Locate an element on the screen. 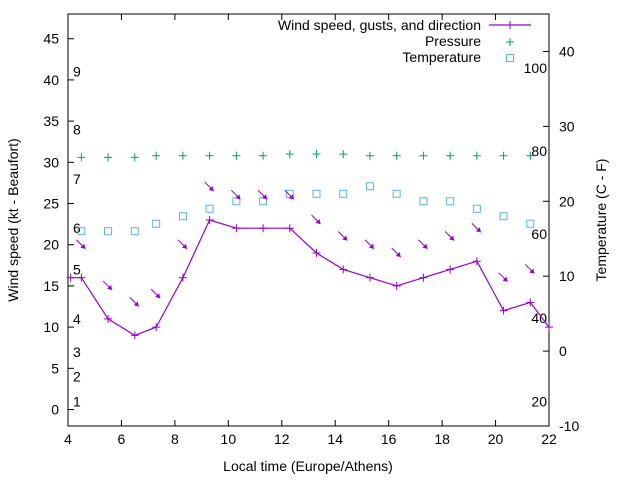 Image resolution: width=640 pixels, height=480 pixels. legend-sample-pressure is located at coordinates (510, 42).